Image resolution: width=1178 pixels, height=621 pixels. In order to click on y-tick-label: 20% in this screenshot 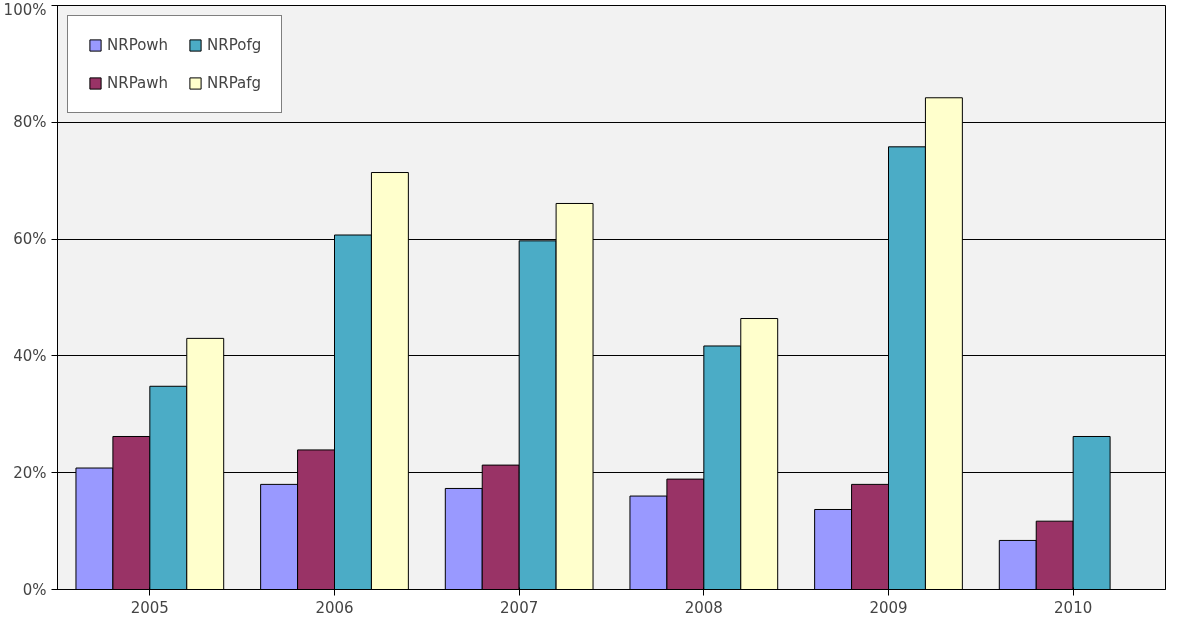, I will do `click(30, 472)`.